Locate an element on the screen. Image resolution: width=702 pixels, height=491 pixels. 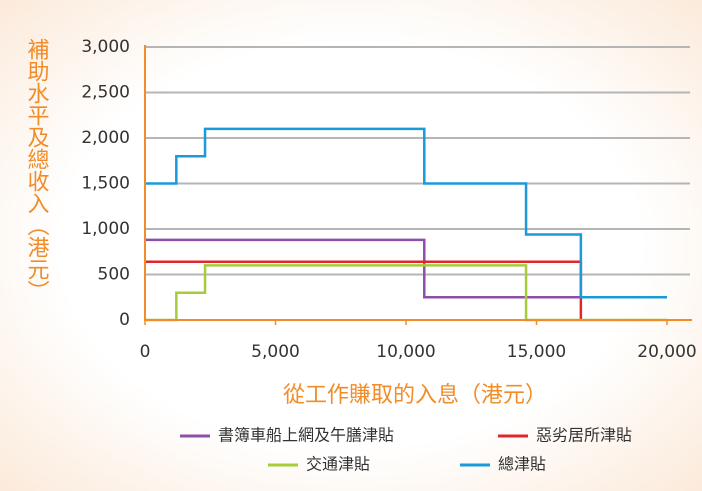
x-tick-label: 10,000 is located at coordinates (405, 352).